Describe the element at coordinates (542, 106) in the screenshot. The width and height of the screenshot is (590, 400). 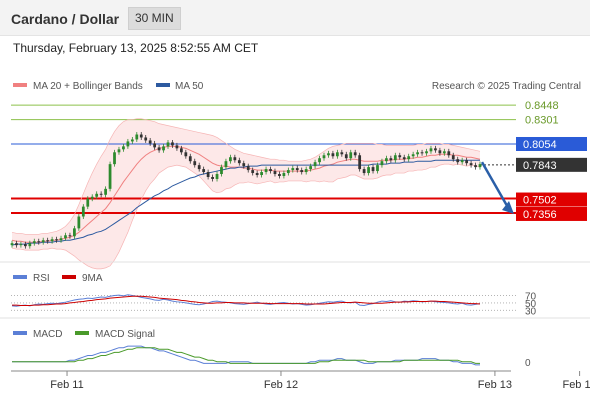
I see `level-label-resistance-0: 0.8448` at that location.